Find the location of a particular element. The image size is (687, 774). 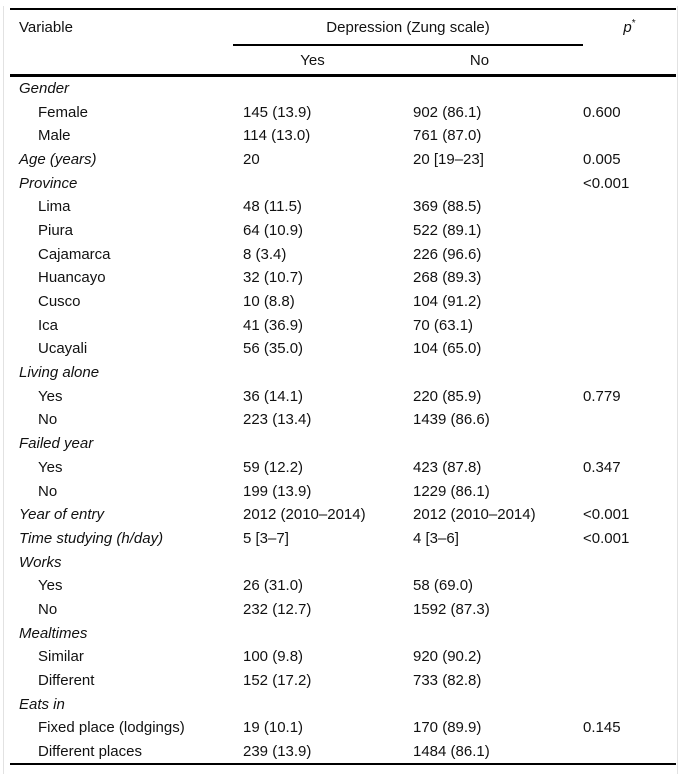

row-label: Year of entry is located at coordinates (62, 515).